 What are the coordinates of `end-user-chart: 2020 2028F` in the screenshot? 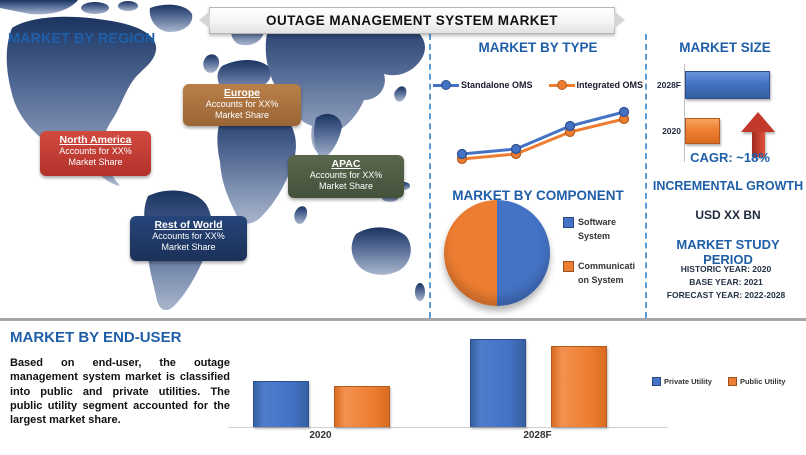 It's located at (448, 386).